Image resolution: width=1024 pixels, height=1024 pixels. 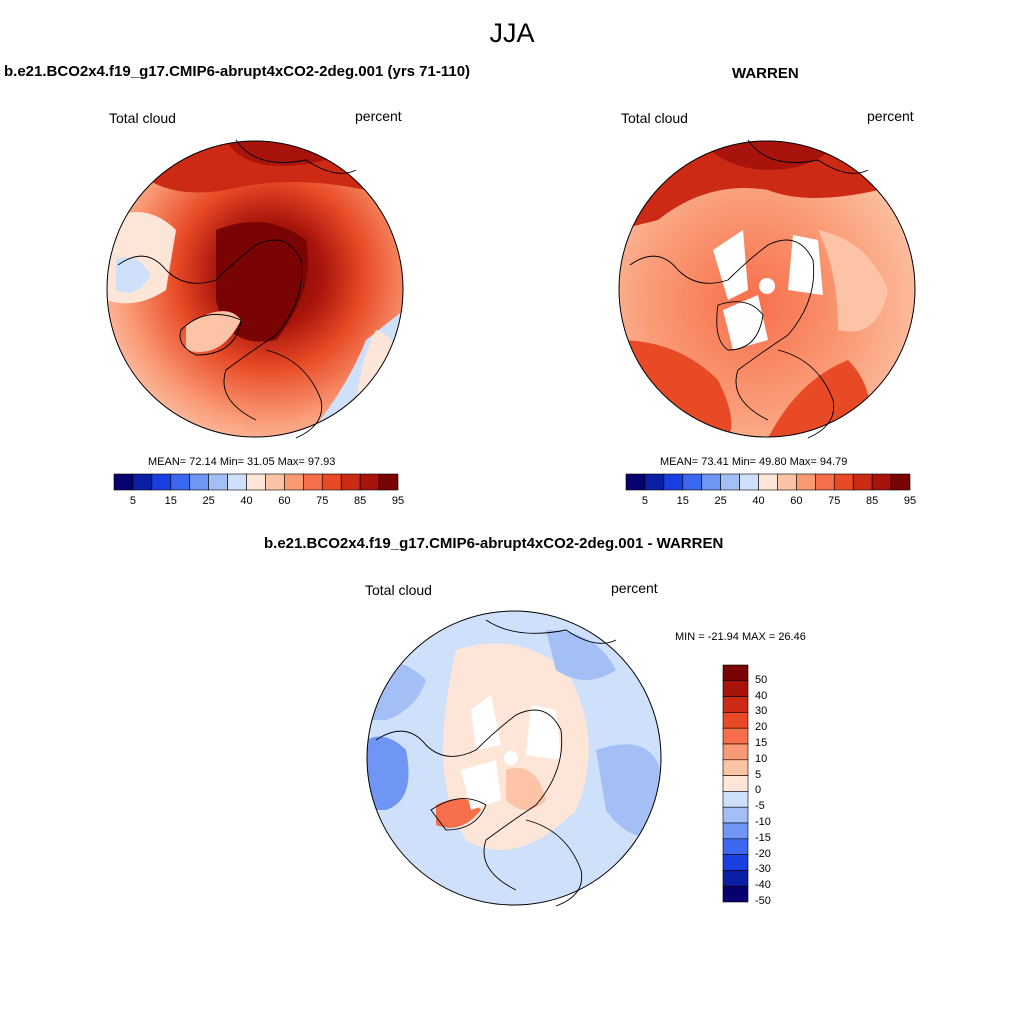 What do you see at coordinates (763, 901) in the screenshot?
I see `diff-colorbar-tick-label: -50` at bounding box center [763, 901].